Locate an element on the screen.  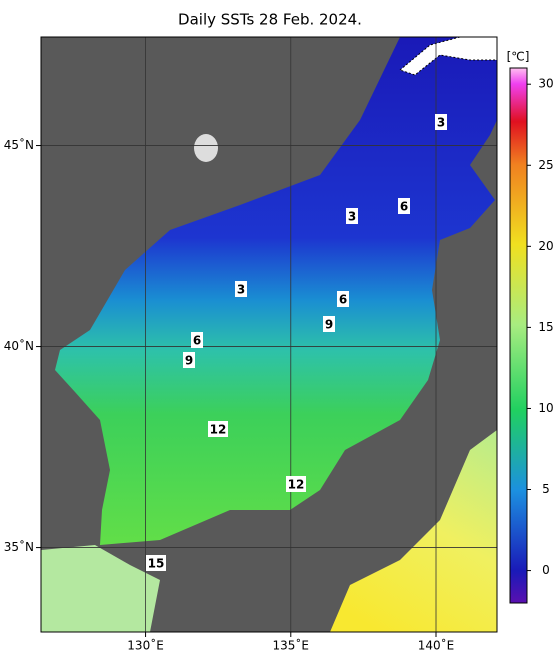
contour-label: 15 is located at coordinates (156, 564).